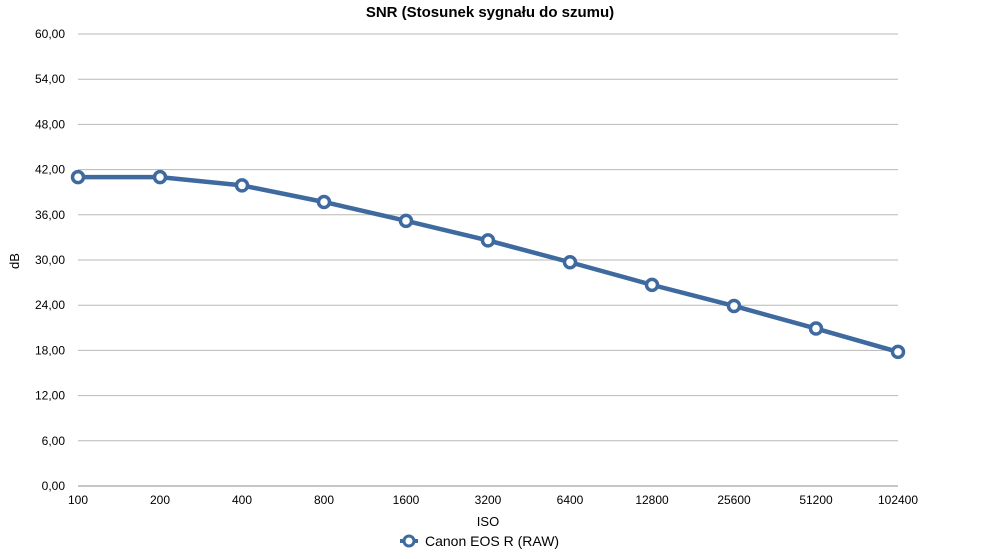 The image size is (990, 559). What do you see at coordinates (490, 12) in the screenshot?
I see `chart-title: SNR (Stosunek sygnału do szumu)` at bounding box center [490, 12].